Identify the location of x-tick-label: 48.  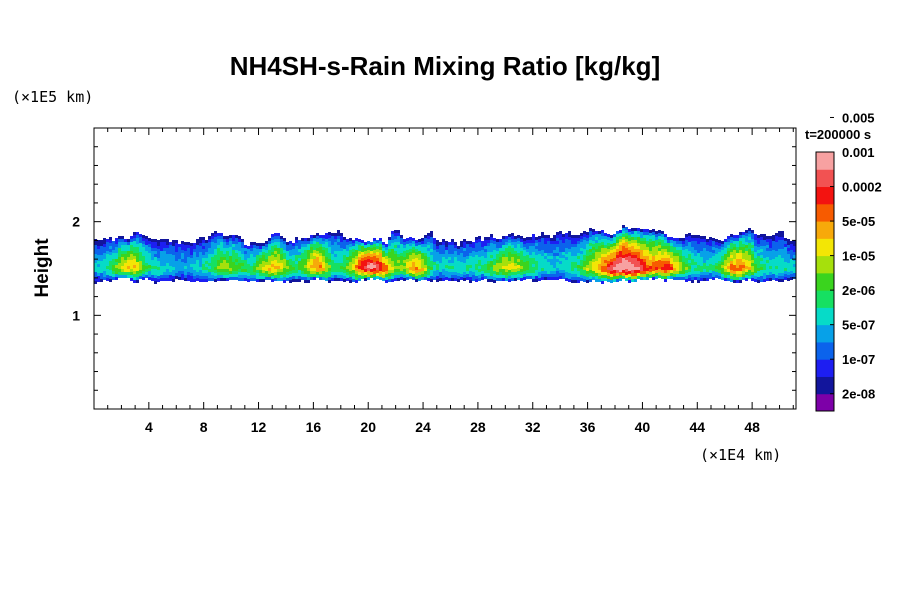
(752, 427).